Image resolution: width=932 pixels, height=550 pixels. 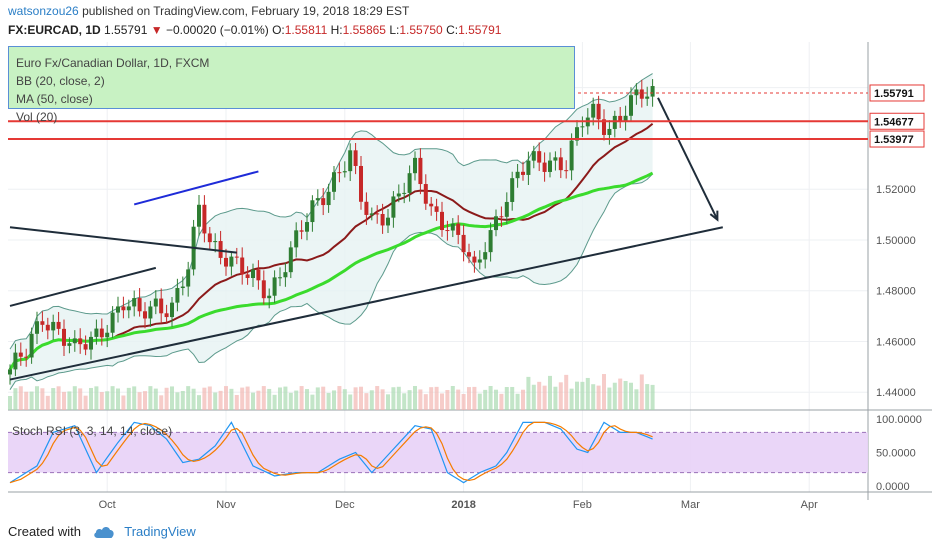 I want to click on high-value: 1.55865, so click(x=364, y=30).